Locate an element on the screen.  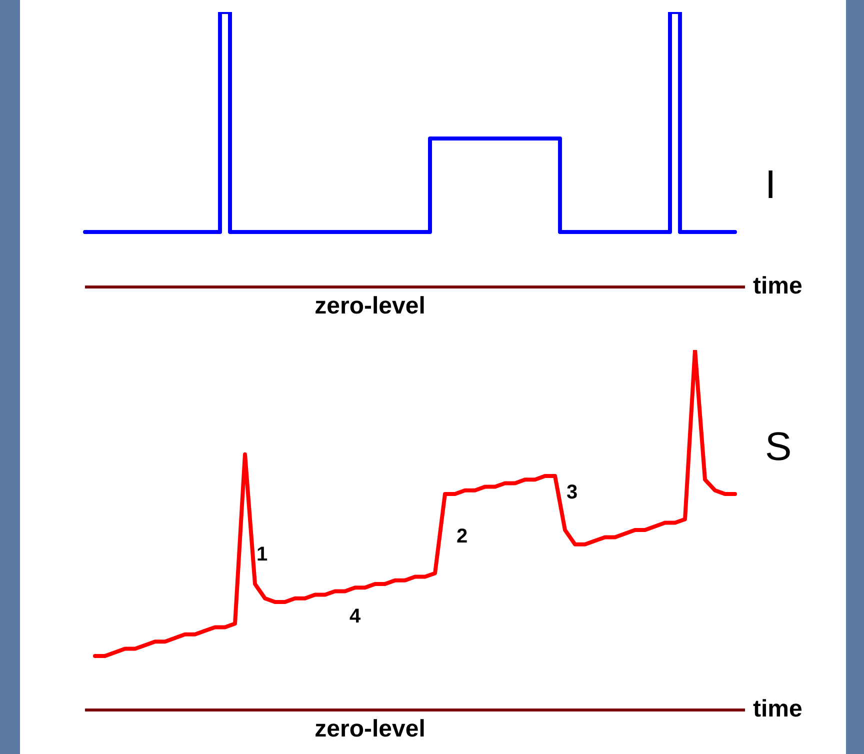
annotation: 4 is located at coordinates (355, 617).